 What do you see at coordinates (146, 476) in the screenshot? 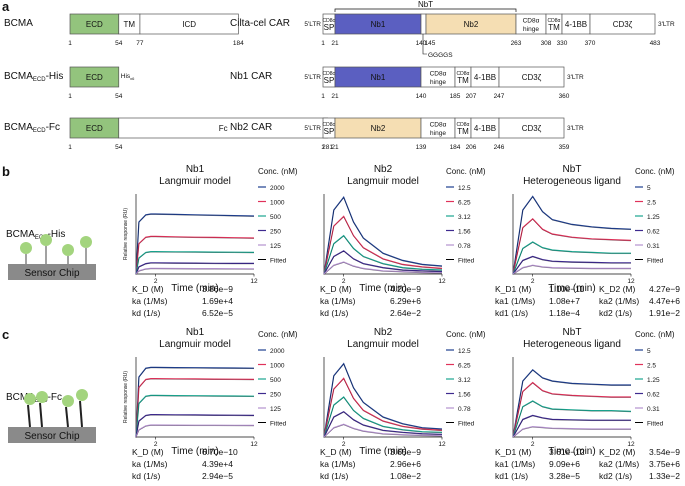
I see `kinetic-param: kd (1/s)` at bounding box center [146, 476].